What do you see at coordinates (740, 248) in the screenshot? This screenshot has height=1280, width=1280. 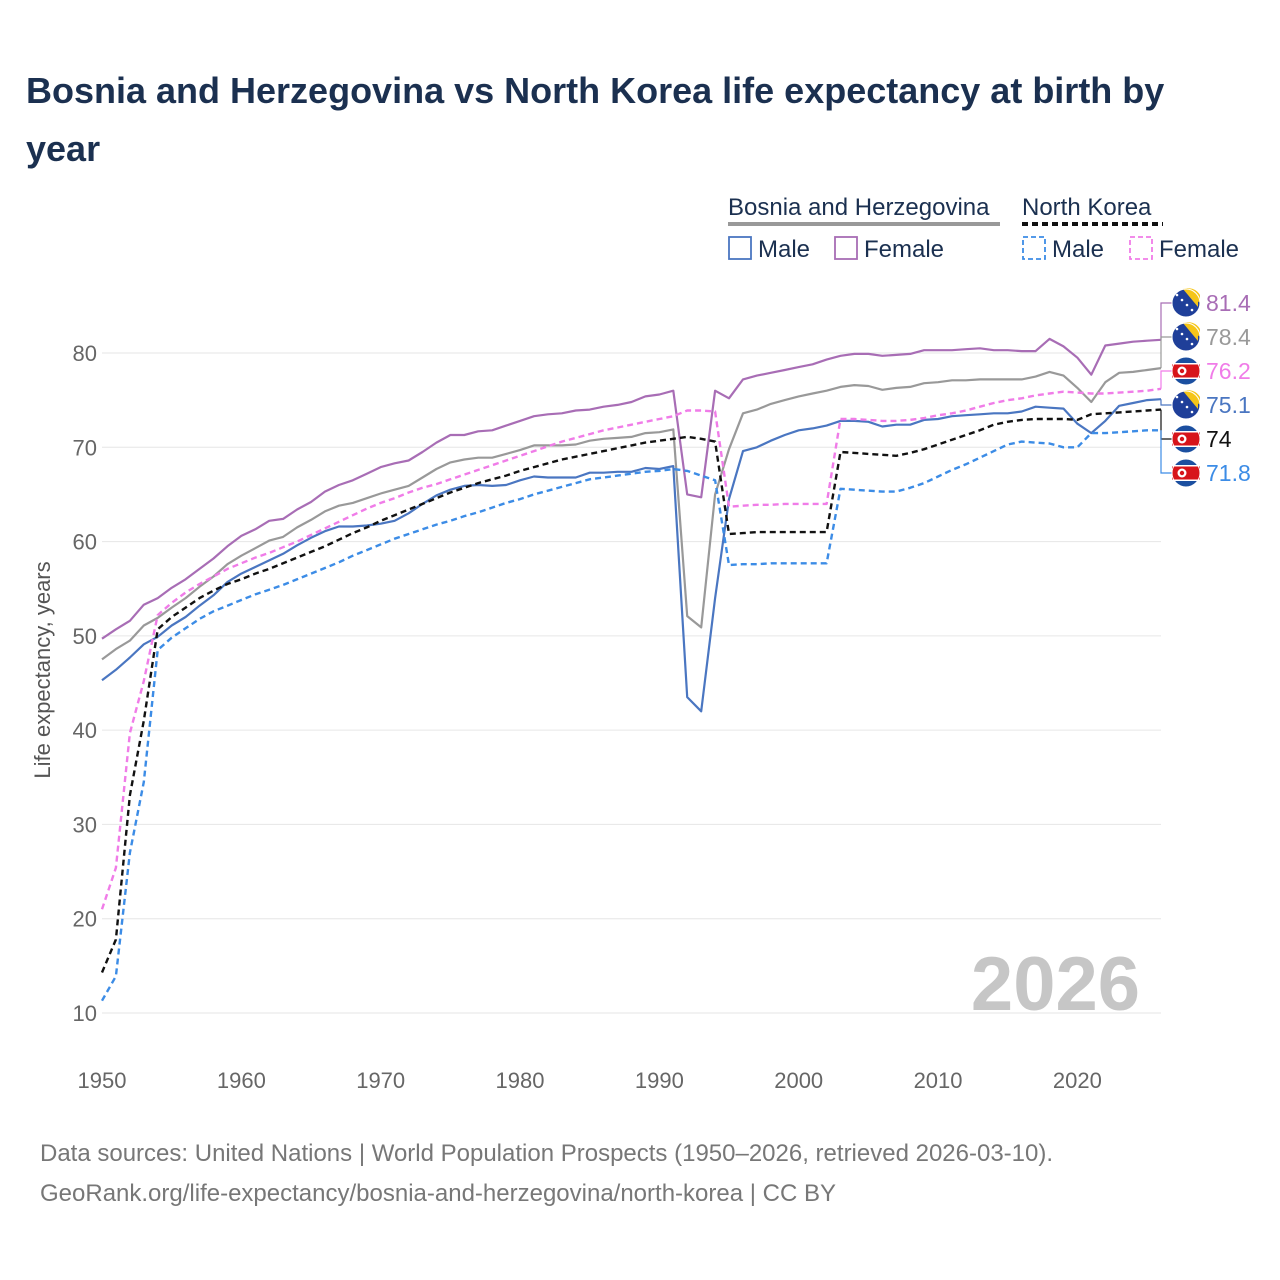 I see `legend-swatch-0-male` at bounding box center [740, 248].